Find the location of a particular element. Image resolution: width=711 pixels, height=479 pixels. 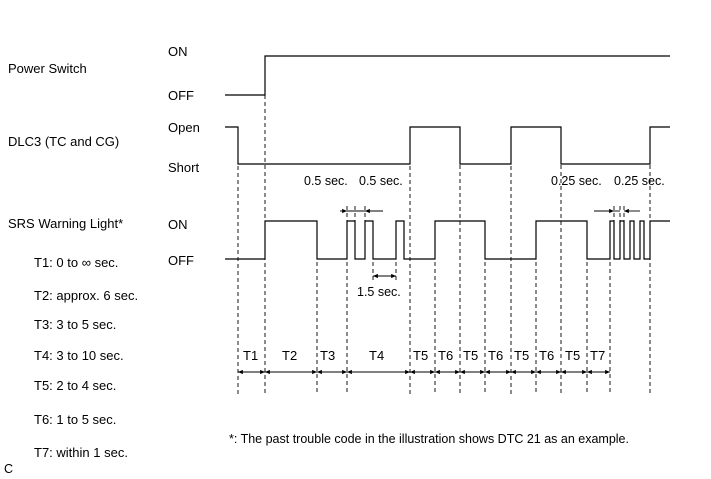

legend-t5: T5: 2 to 4 sec. is located at coordinates (75, 385).